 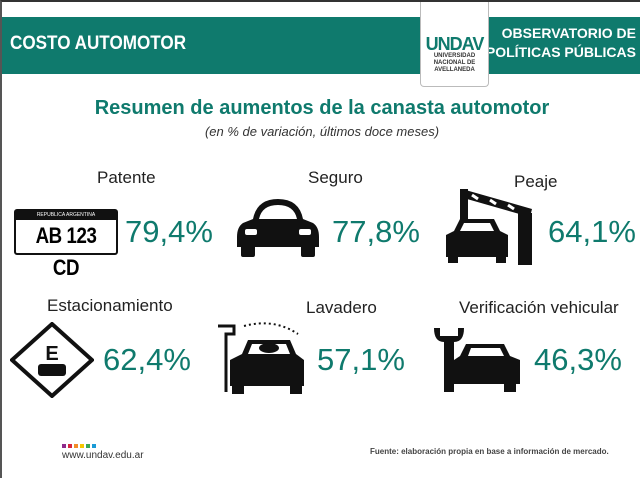 What do you see at coordinates (147, 359) in the screenshot?
I see `estacionamiento-value: 62,4%` at bounding box center [147, 359].